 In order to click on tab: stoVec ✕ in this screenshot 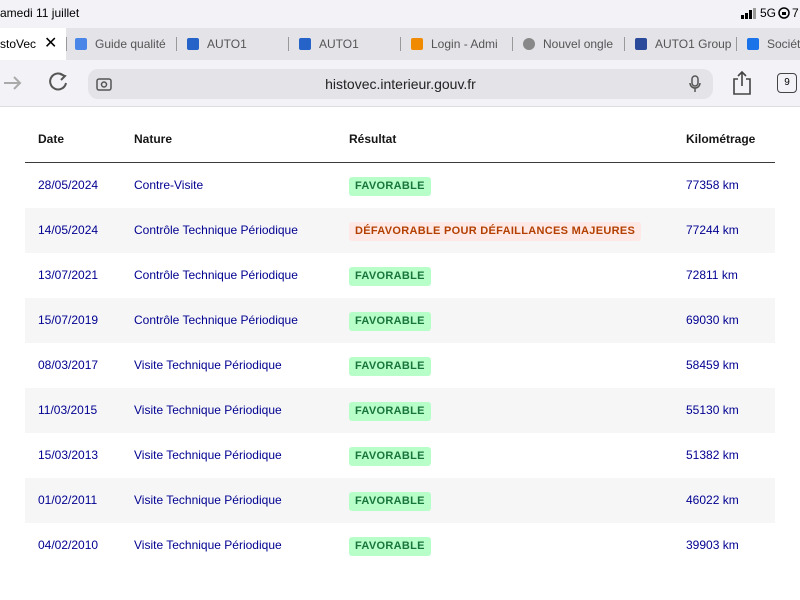, I will do `click(33, 44)`.